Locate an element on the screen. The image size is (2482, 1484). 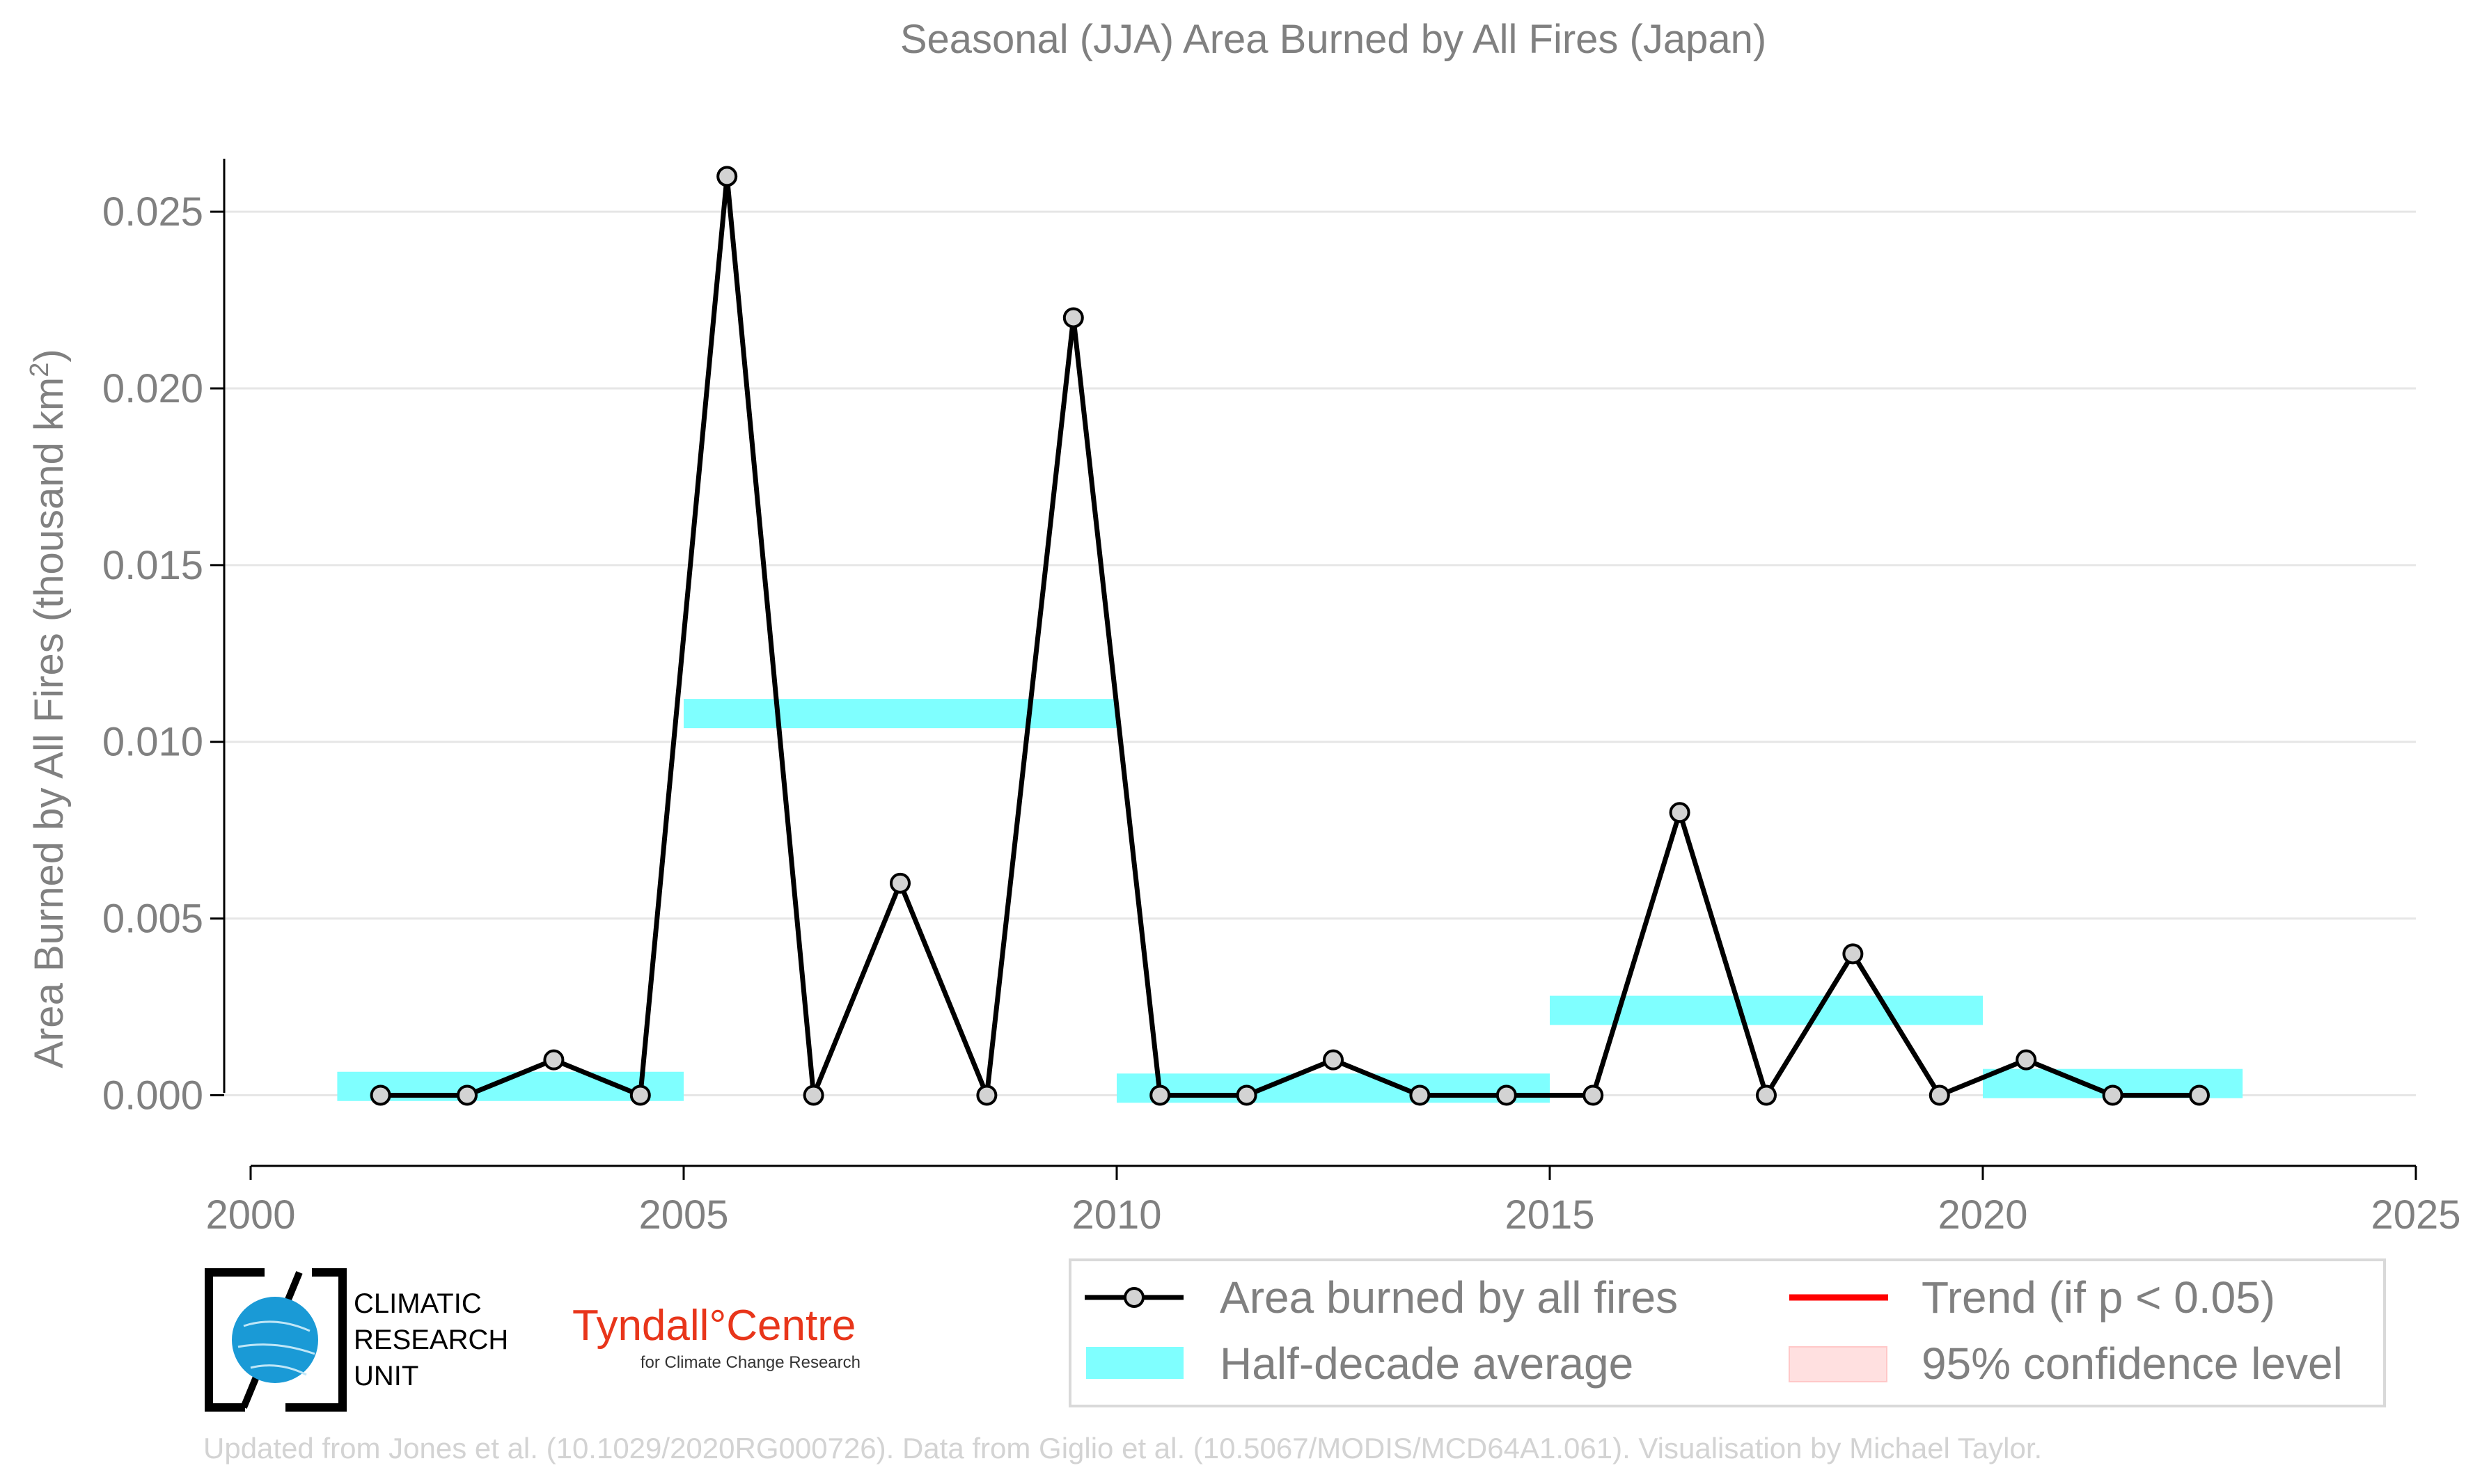
cru-line-2: RESEARCH is located at coordinates (431, 1340).